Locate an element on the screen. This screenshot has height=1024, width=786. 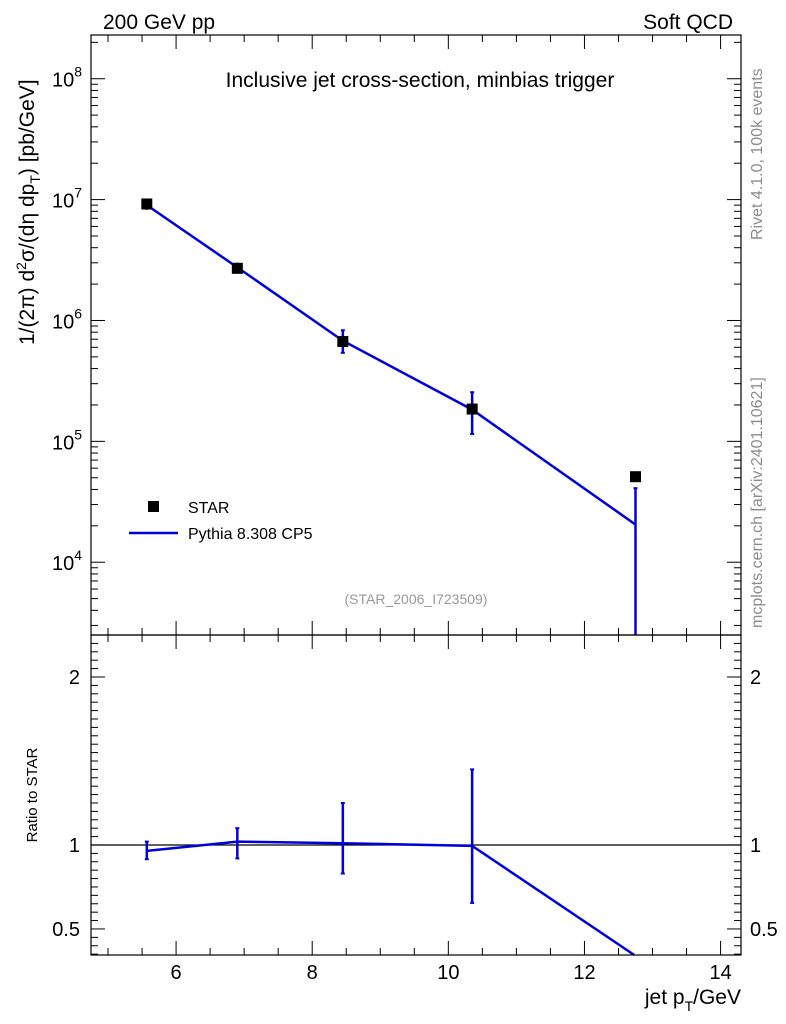
header-energy-label: 200 GeV pp is located at coordinates (159, 22).